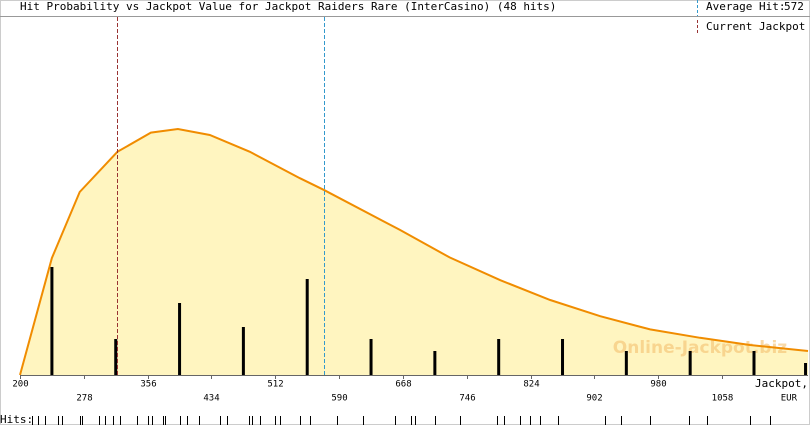 This screenshot has height=425, width=810. I want to click on x-tick-label: 746, so click(467, 399).